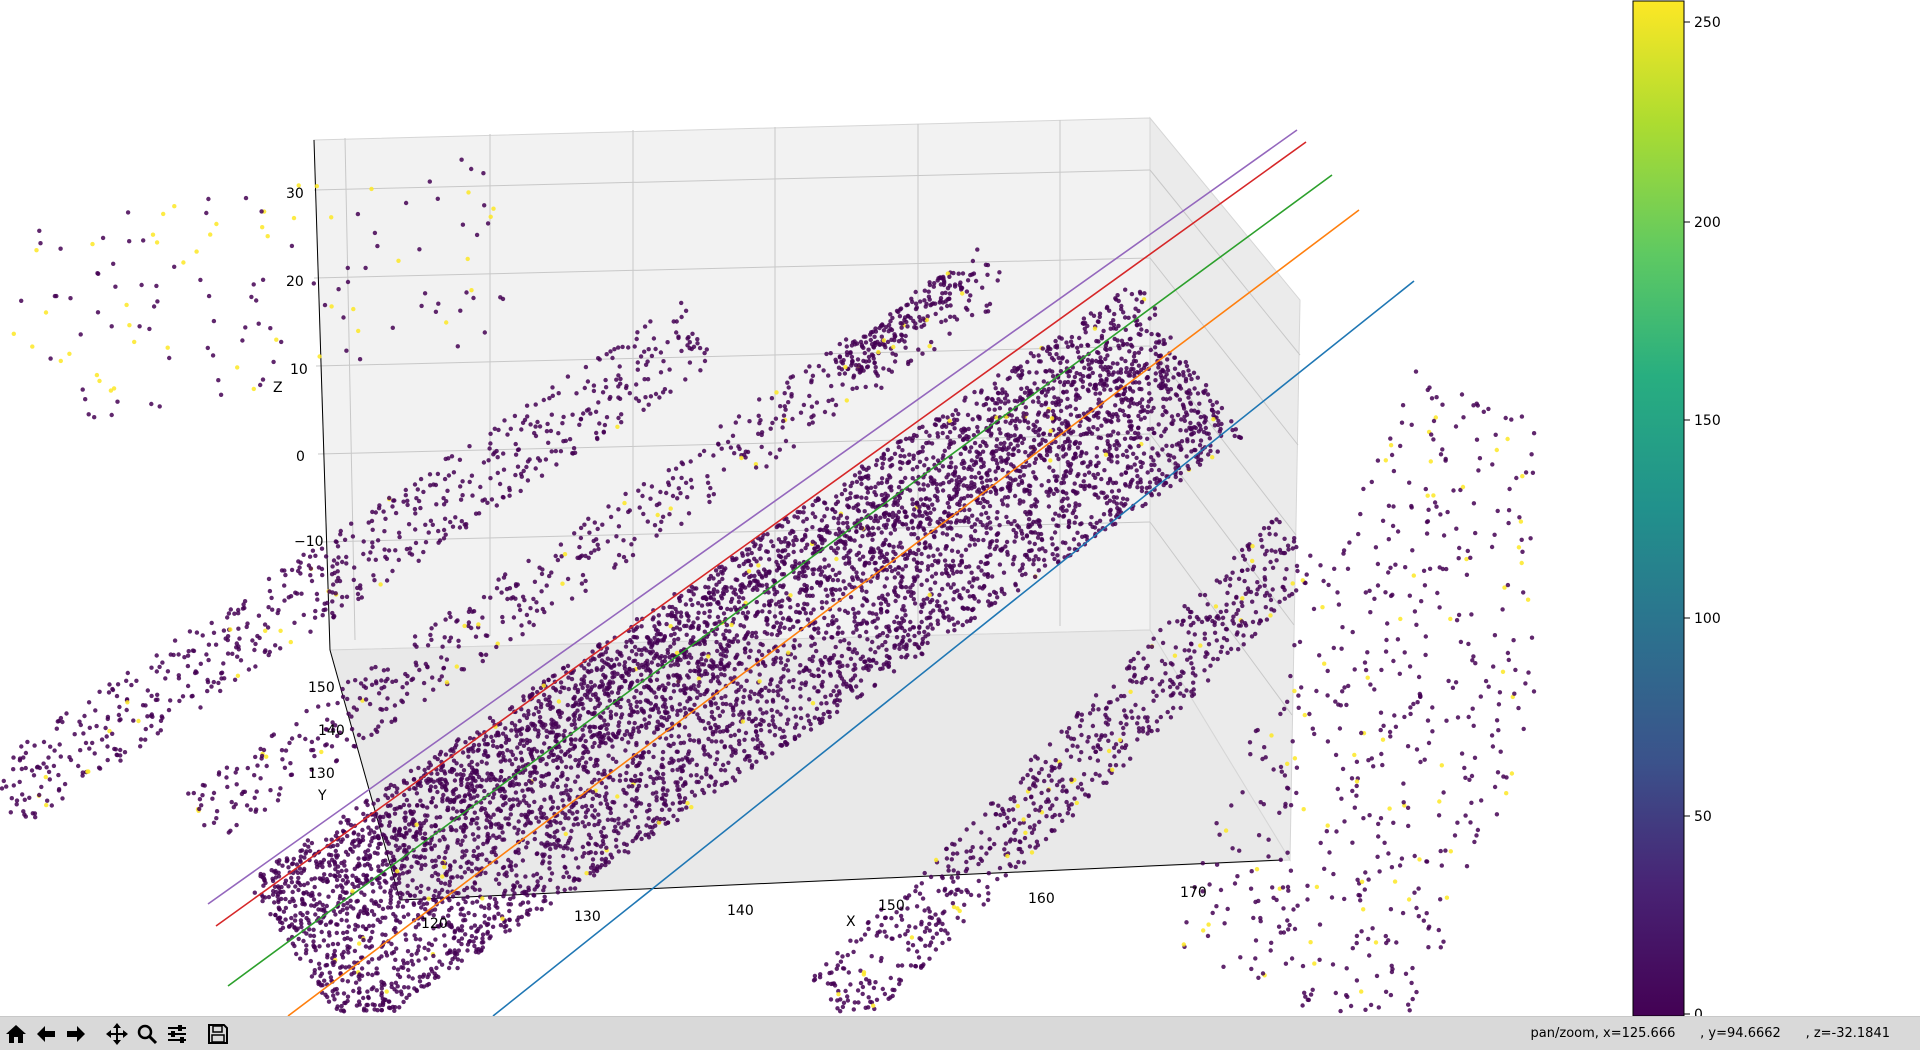  Describe the element at coordinates (1698, 1011) in the screenshot. I see `colorbar-tick-label: 0` at that location.